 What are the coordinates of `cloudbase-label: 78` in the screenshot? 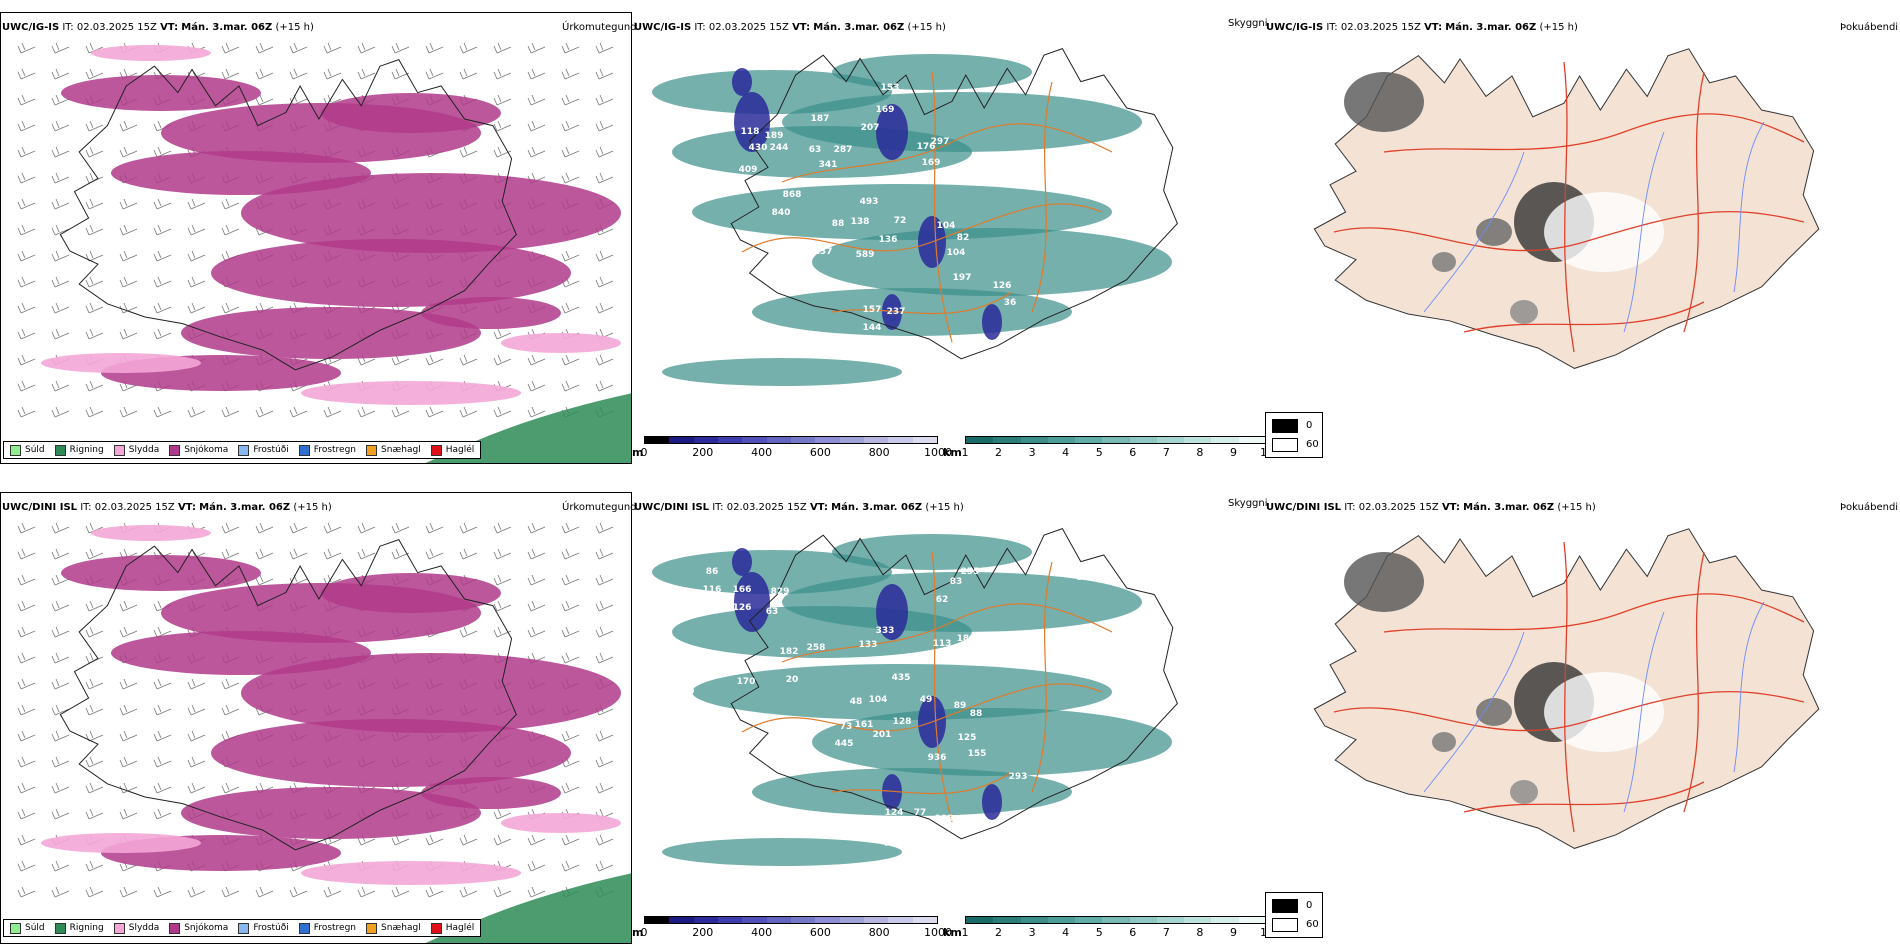 It's located at (897, 348).